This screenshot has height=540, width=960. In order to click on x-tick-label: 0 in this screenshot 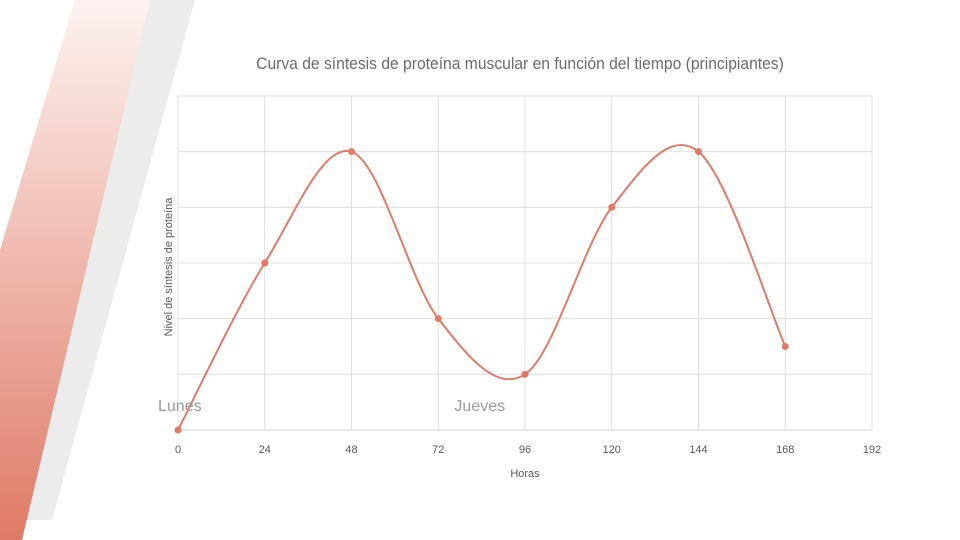, I will do `click(178, 450)`.